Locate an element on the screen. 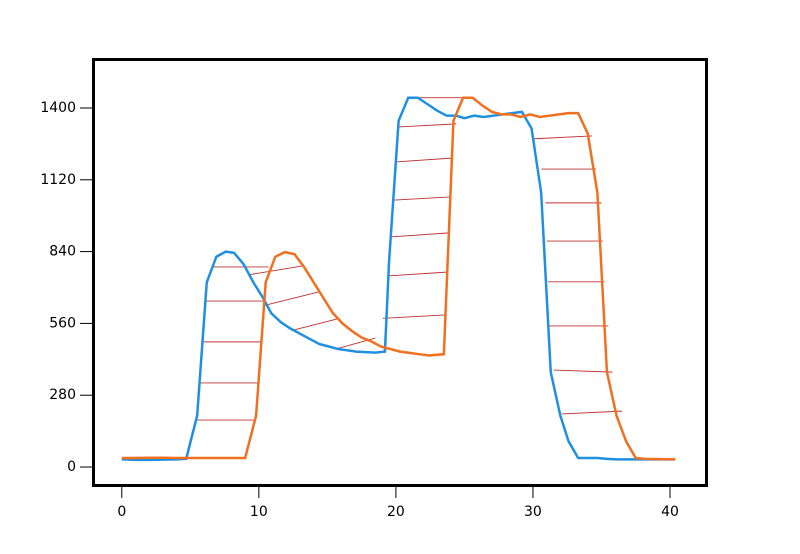 This screenshot has width=800, height=554. y-tick-label: 1400 is located at coordinates (58, 108).